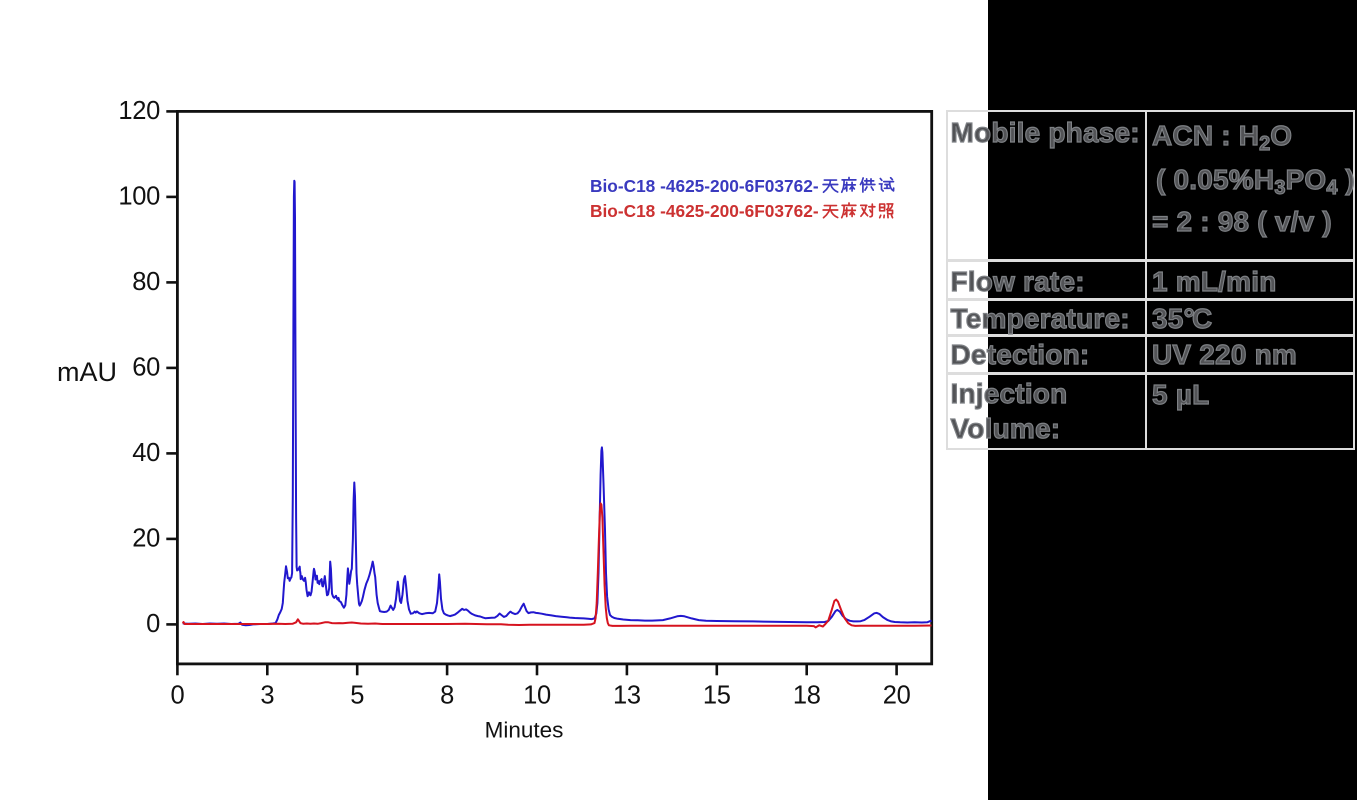 The width and height of the screenshot is (1357, 800). I want to click on svg-text: 120, so click(139, 111).